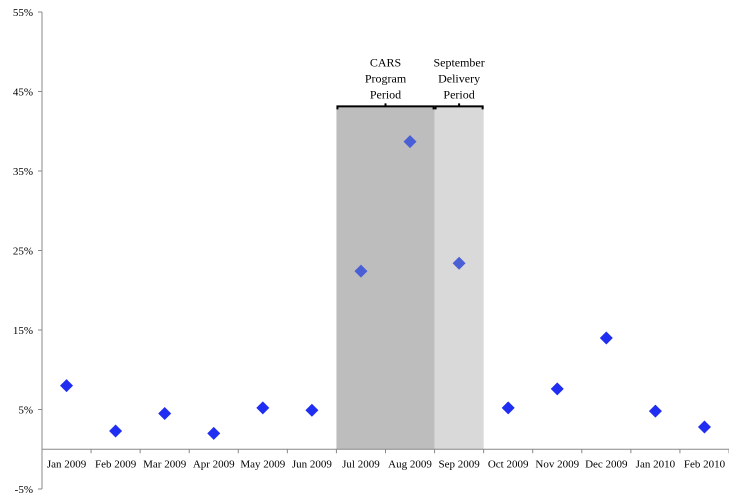 The width and height of the screenshot is (729, 497). What do you see at coordinates (557, 464) in the screenshot?
I see `x-tick-label: Nov 2009` at bounding box center [557, 464].